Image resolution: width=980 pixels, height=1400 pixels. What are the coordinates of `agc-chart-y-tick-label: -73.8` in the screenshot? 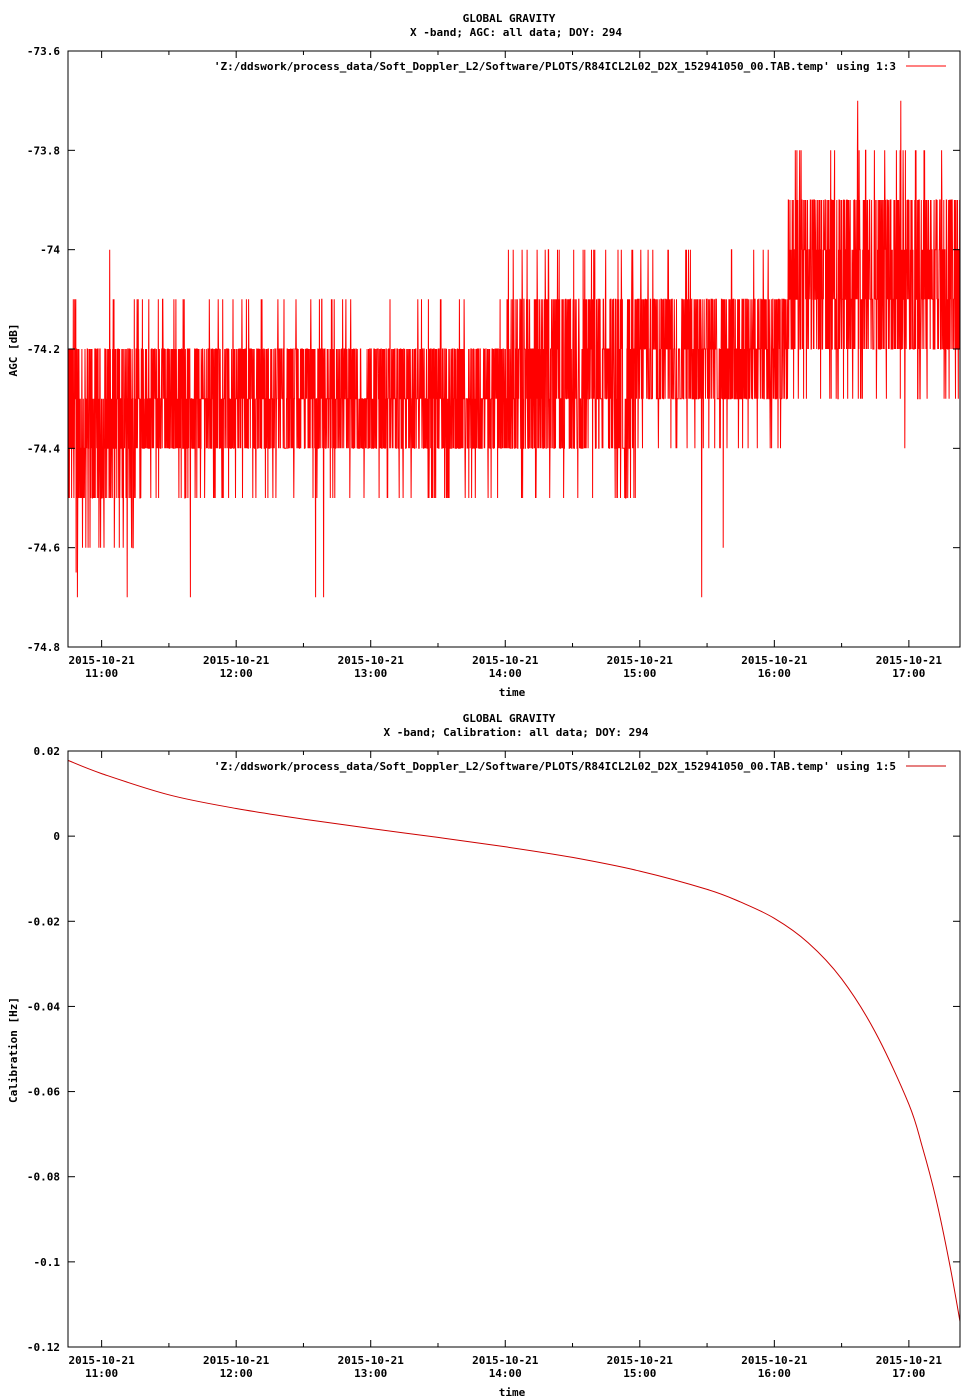 It's located at (43, 150).